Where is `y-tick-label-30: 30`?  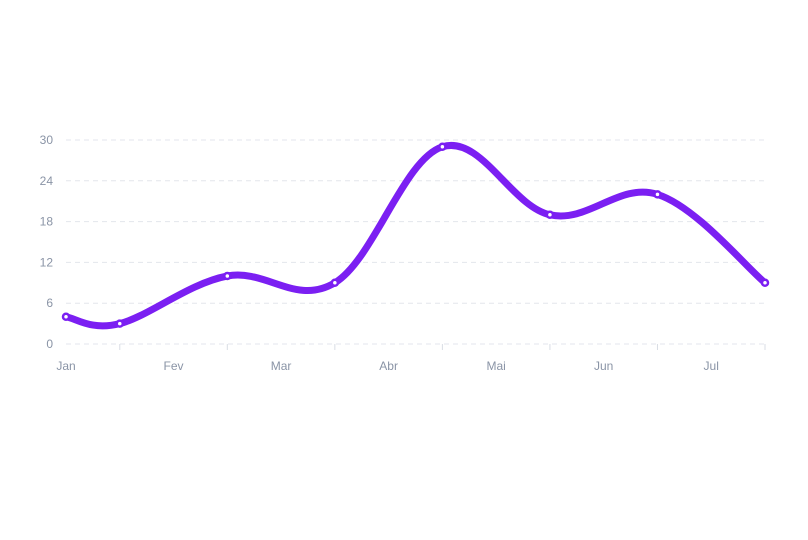 y-tick-label-30: 30 is located at coordinates (47, 140).